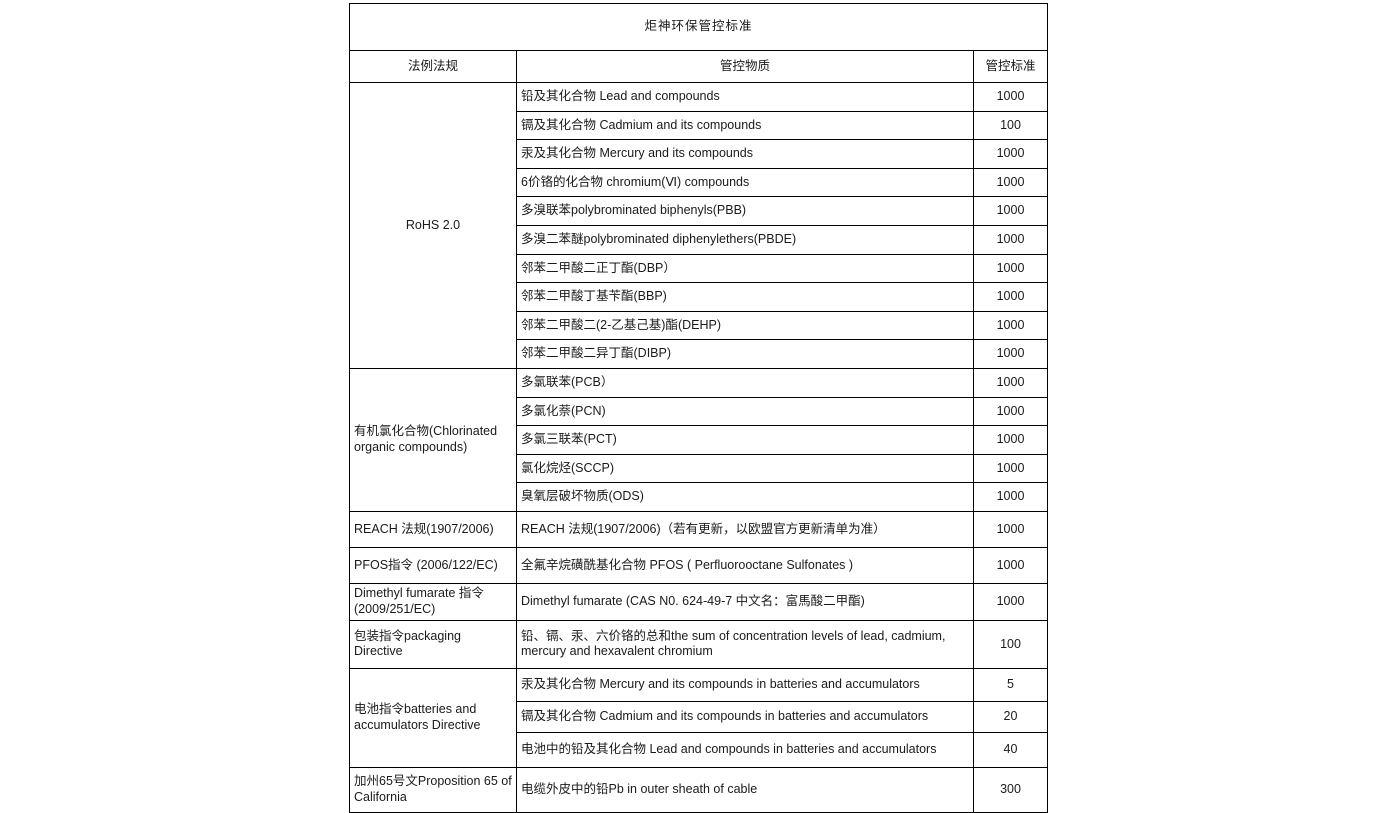 The height and width of the screenshot is (813, 1396). Describe the element at coordinates (433, 66) in the screenshot. I see `column-header-law: 法例法规` at that location.